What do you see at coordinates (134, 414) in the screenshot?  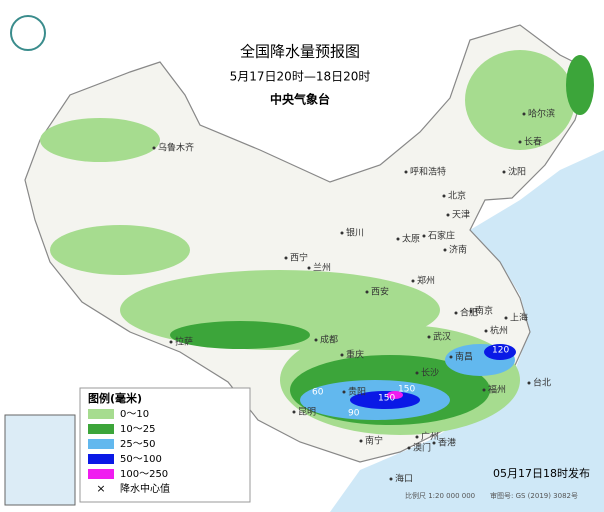 I see `legend-label: 0～10` at bounding box center [134, 414].